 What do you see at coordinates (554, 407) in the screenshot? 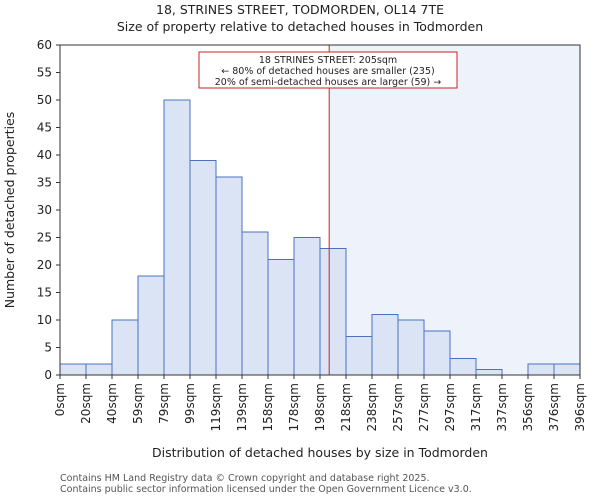
I see `x-tick-label: 376sqm` at bounding box center [554, 407].